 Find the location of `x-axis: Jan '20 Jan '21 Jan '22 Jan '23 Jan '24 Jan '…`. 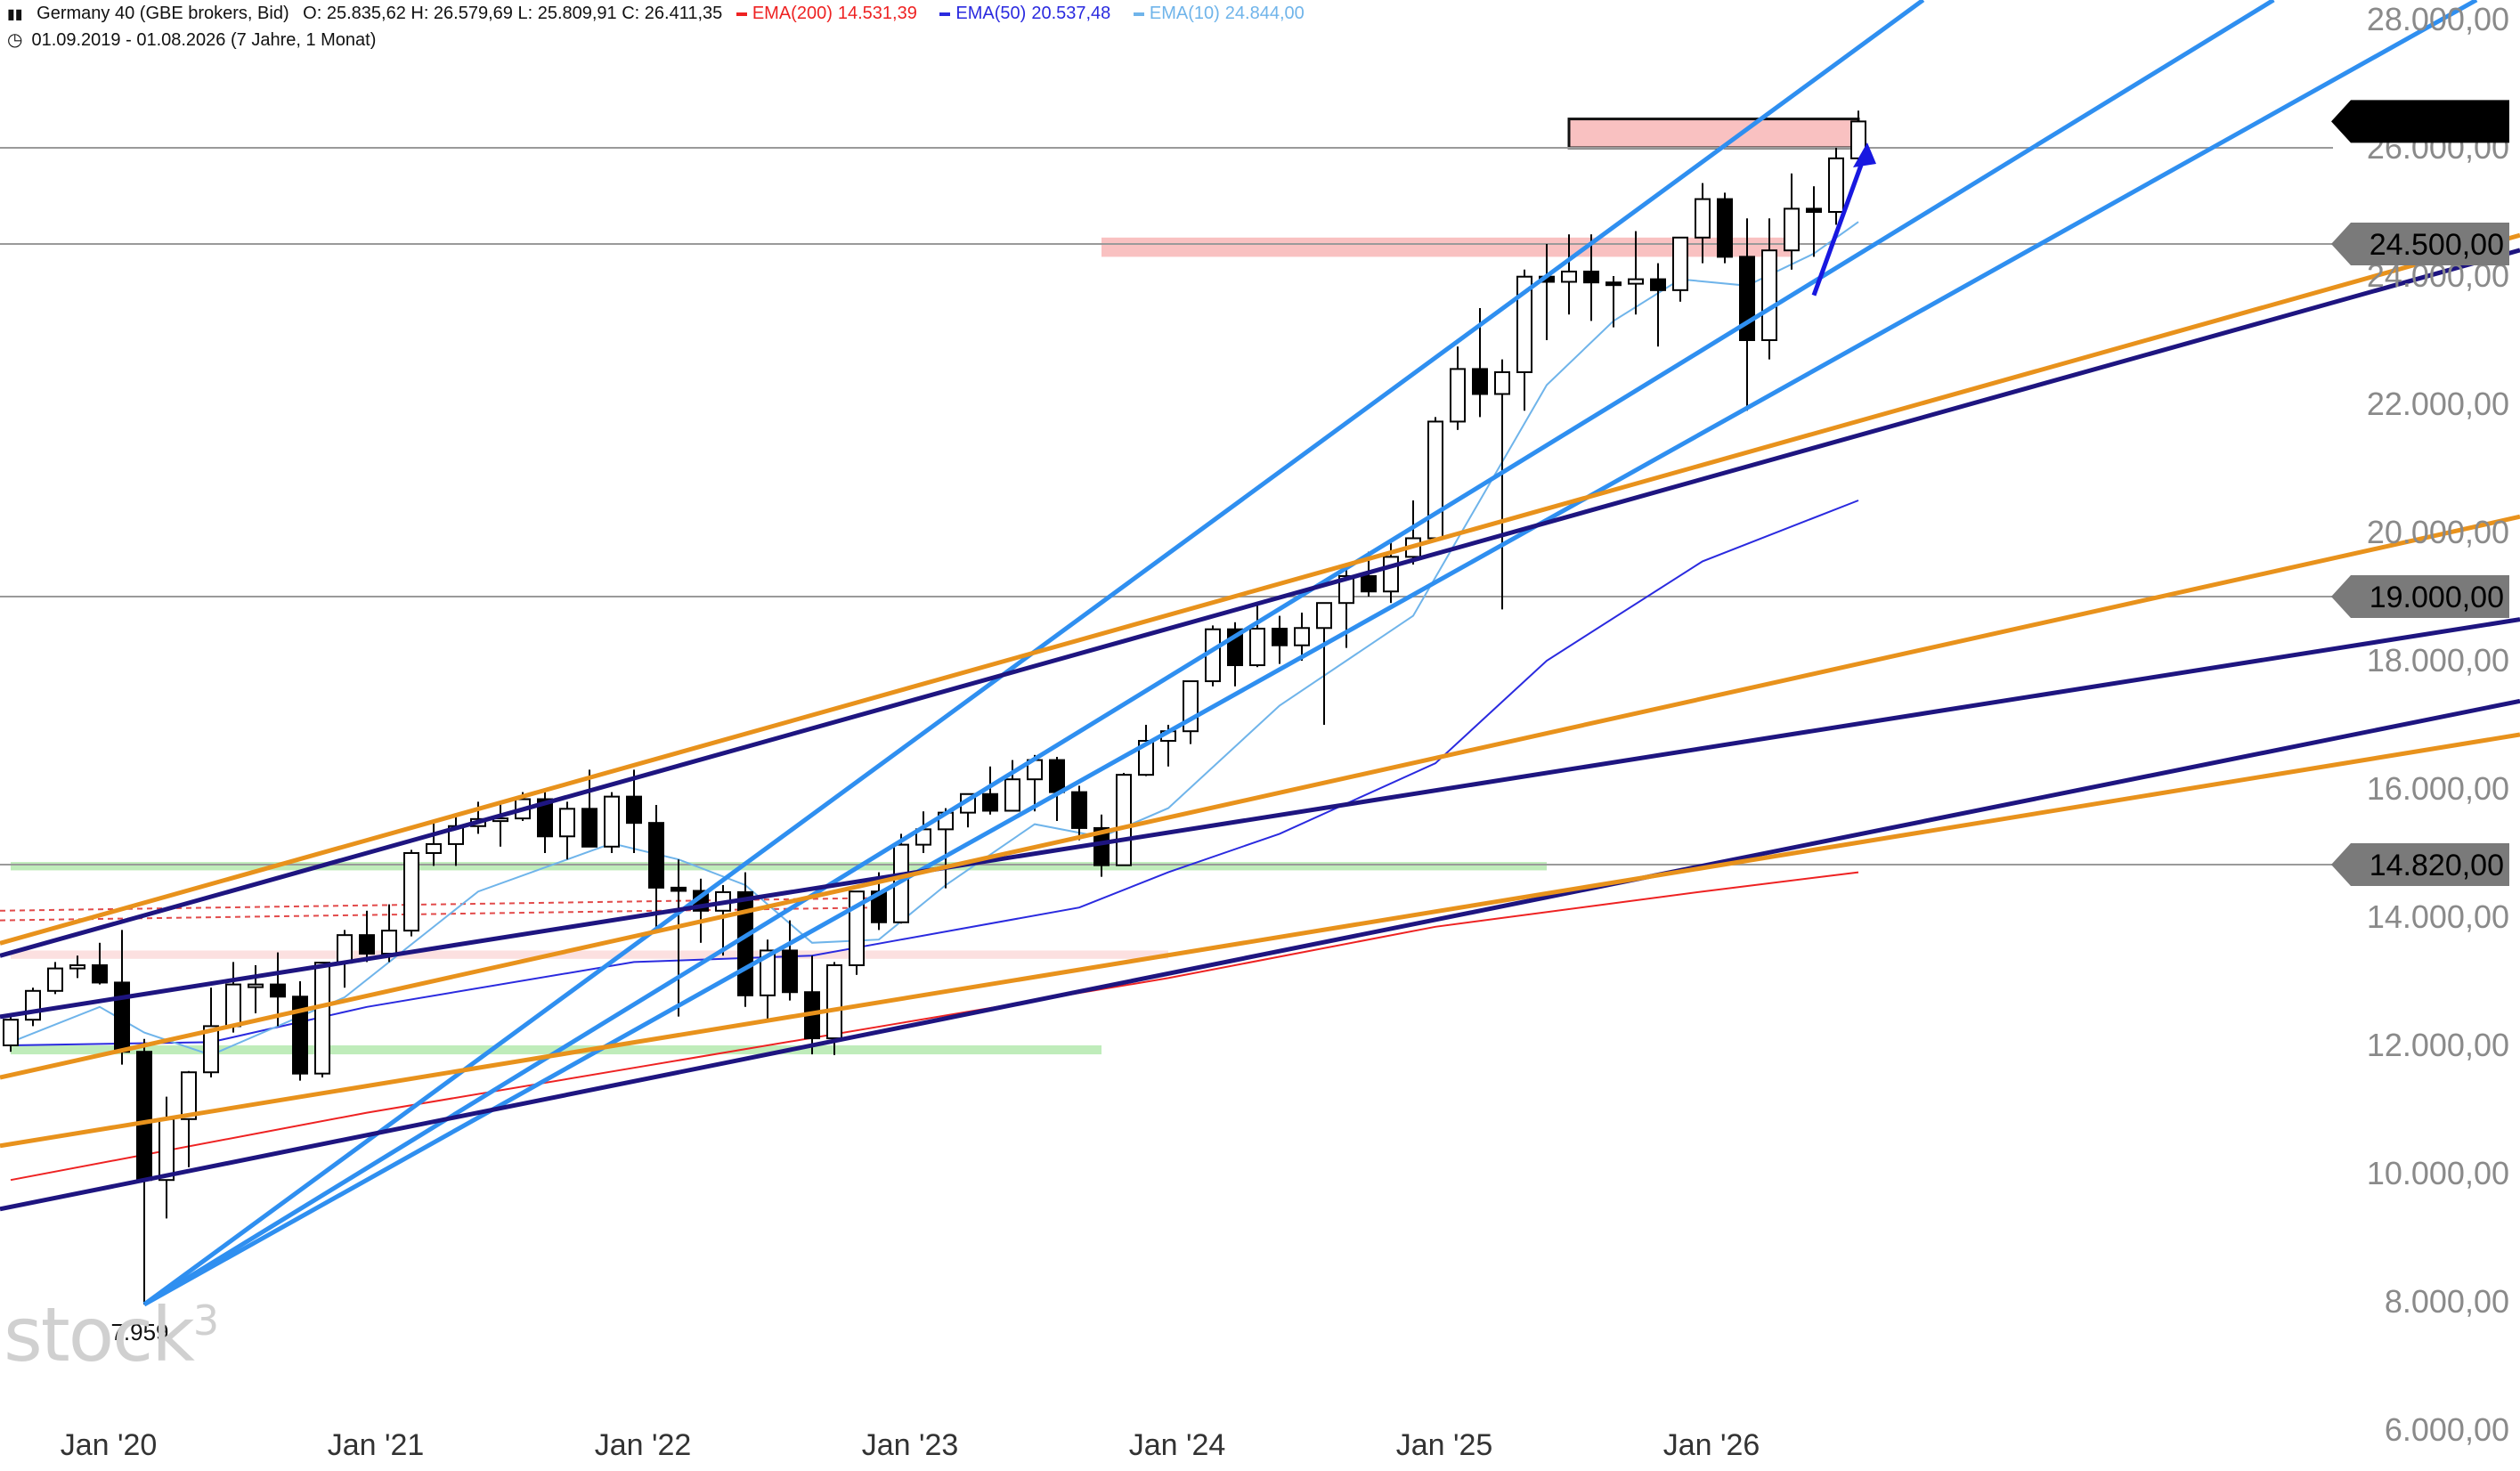

x-axis: Jan '20 Jan '21 Jan '22 Jan '23 Jan '24 Jan '… is located at coordinates (910, 1445).